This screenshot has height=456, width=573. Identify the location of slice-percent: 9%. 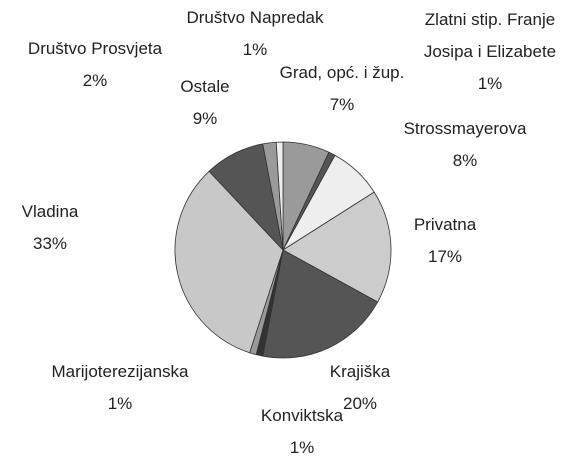
(205, 118).